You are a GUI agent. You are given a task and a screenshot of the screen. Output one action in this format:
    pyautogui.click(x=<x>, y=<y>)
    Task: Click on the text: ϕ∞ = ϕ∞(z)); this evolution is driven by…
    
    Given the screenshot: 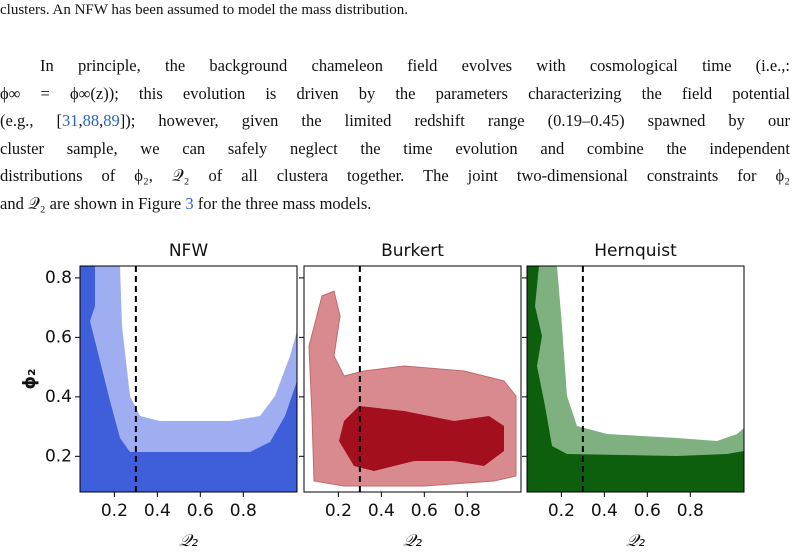 What is the action you would take?
    pyautogui.click(x=395, y=93)
    